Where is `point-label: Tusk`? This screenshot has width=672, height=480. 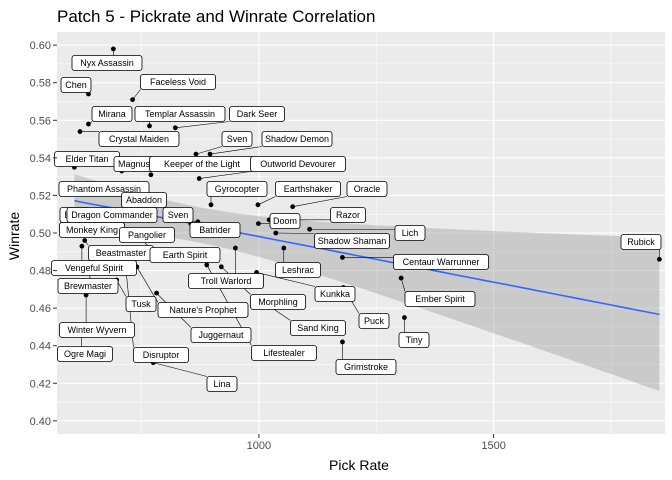 point-label: Tusk is located at coordinates (141, 304).